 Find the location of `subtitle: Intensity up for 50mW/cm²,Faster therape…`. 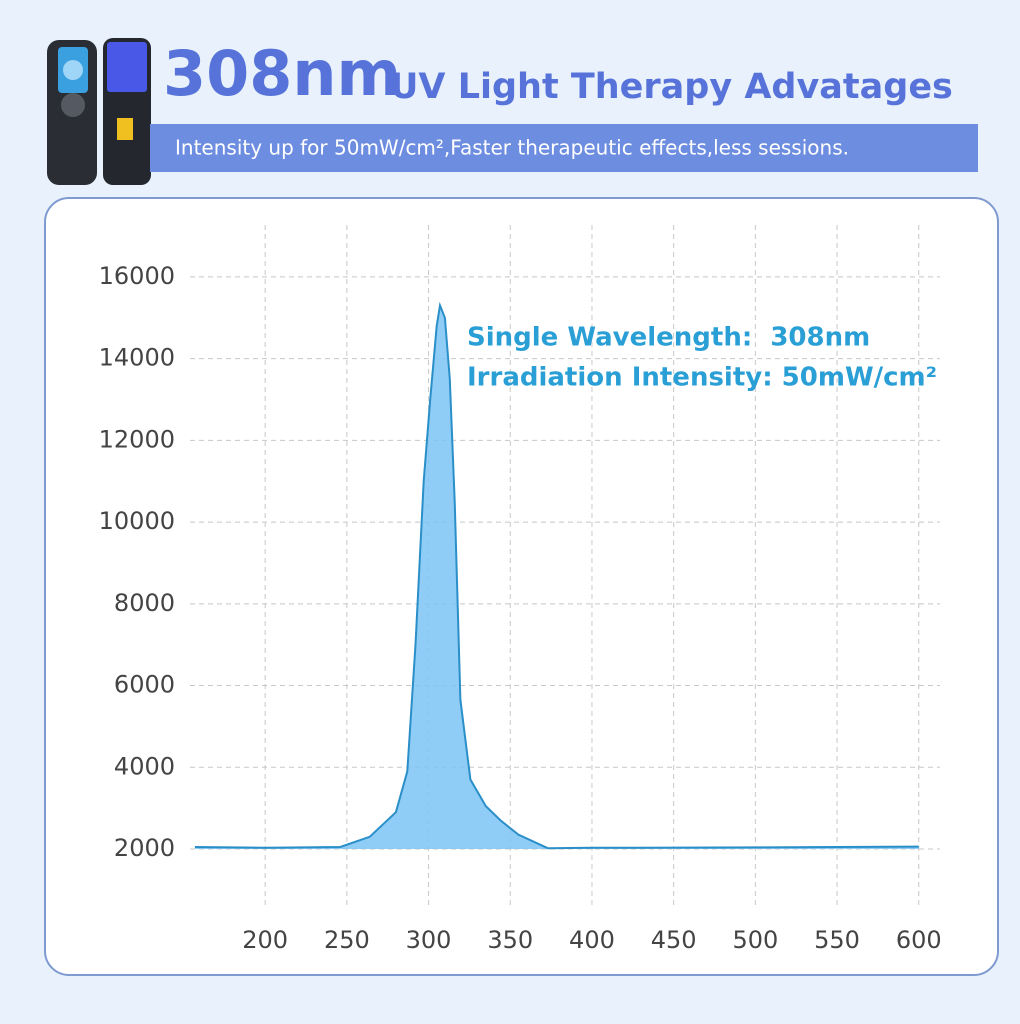

subtitle: Intensity up for 50mW/cm²,Faster therape… is located at coordinates (512, 148).